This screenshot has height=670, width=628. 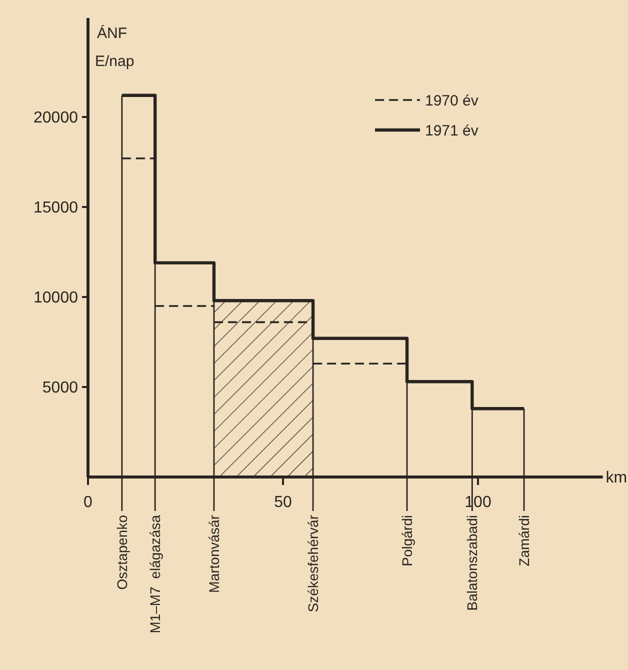 What do you see at coordinates (472, 563) in the screenshot?
I see `ref-line-label: Balatonszabadi` at bounding box center [472, 563].